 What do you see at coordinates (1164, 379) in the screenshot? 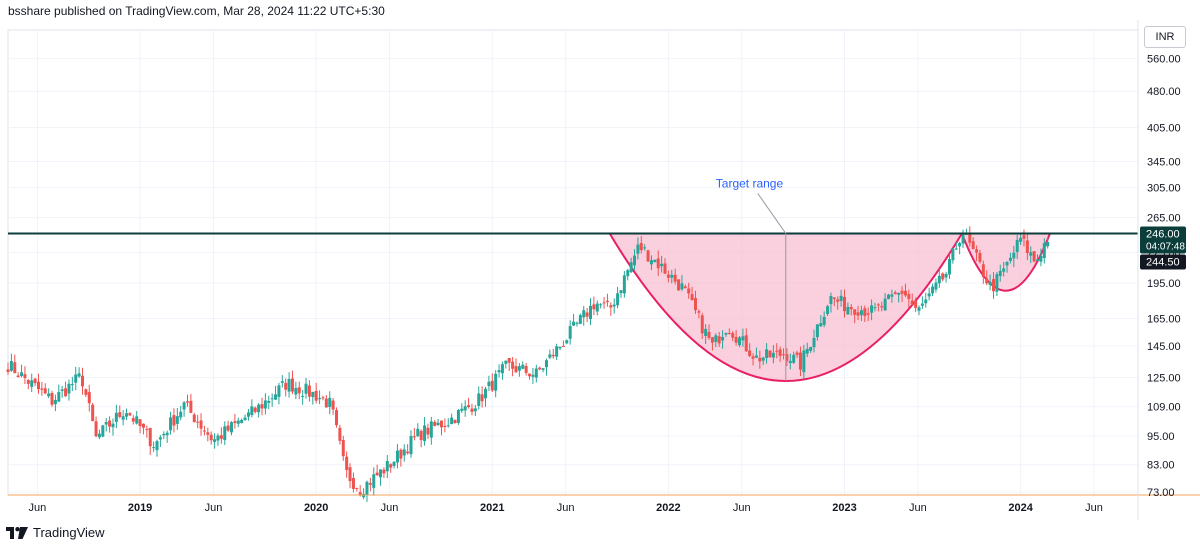
I see `price-tick-label: 125.00` at bounding box center [1164, 379].